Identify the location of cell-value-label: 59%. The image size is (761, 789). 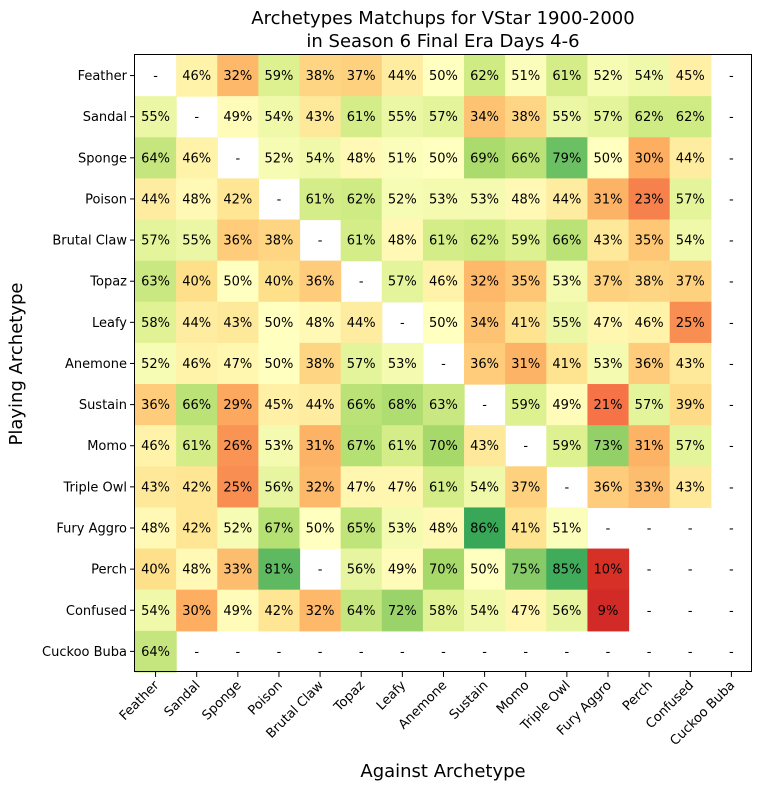
(279, 76).